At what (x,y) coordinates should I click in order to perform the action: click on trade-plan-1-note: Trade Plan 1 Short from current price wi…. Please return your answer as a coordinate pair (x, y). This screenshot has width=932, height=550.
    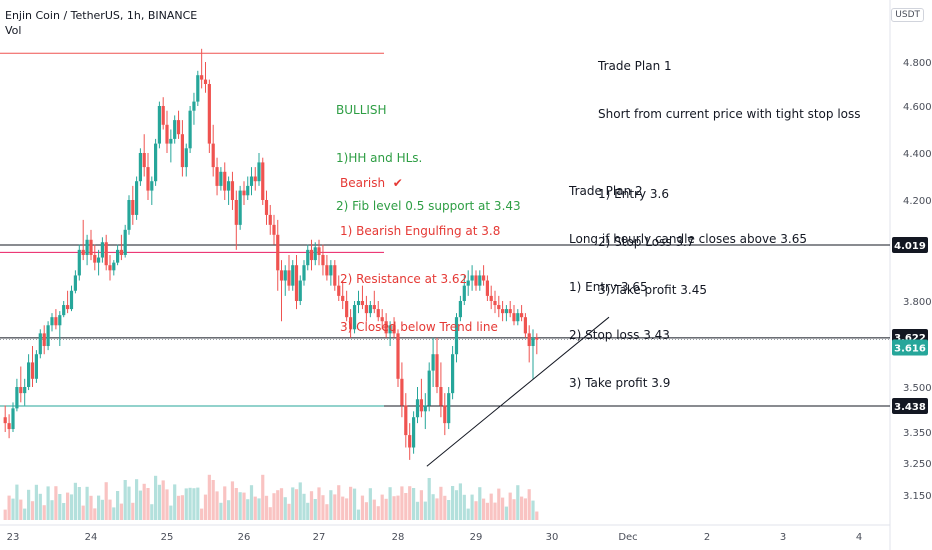
    Looking at the image, I should click on (729, 170).